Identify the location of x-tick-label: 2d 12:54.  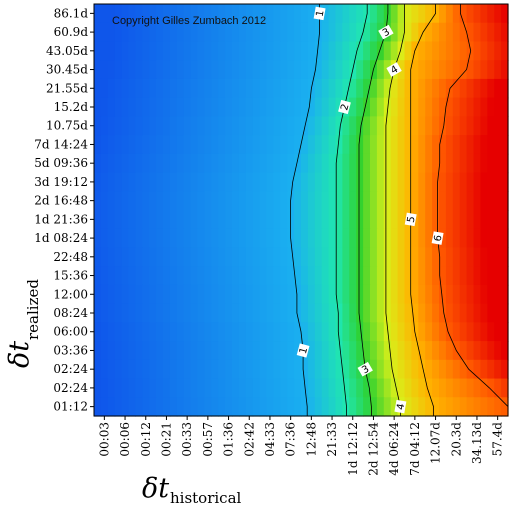
(373, 449).